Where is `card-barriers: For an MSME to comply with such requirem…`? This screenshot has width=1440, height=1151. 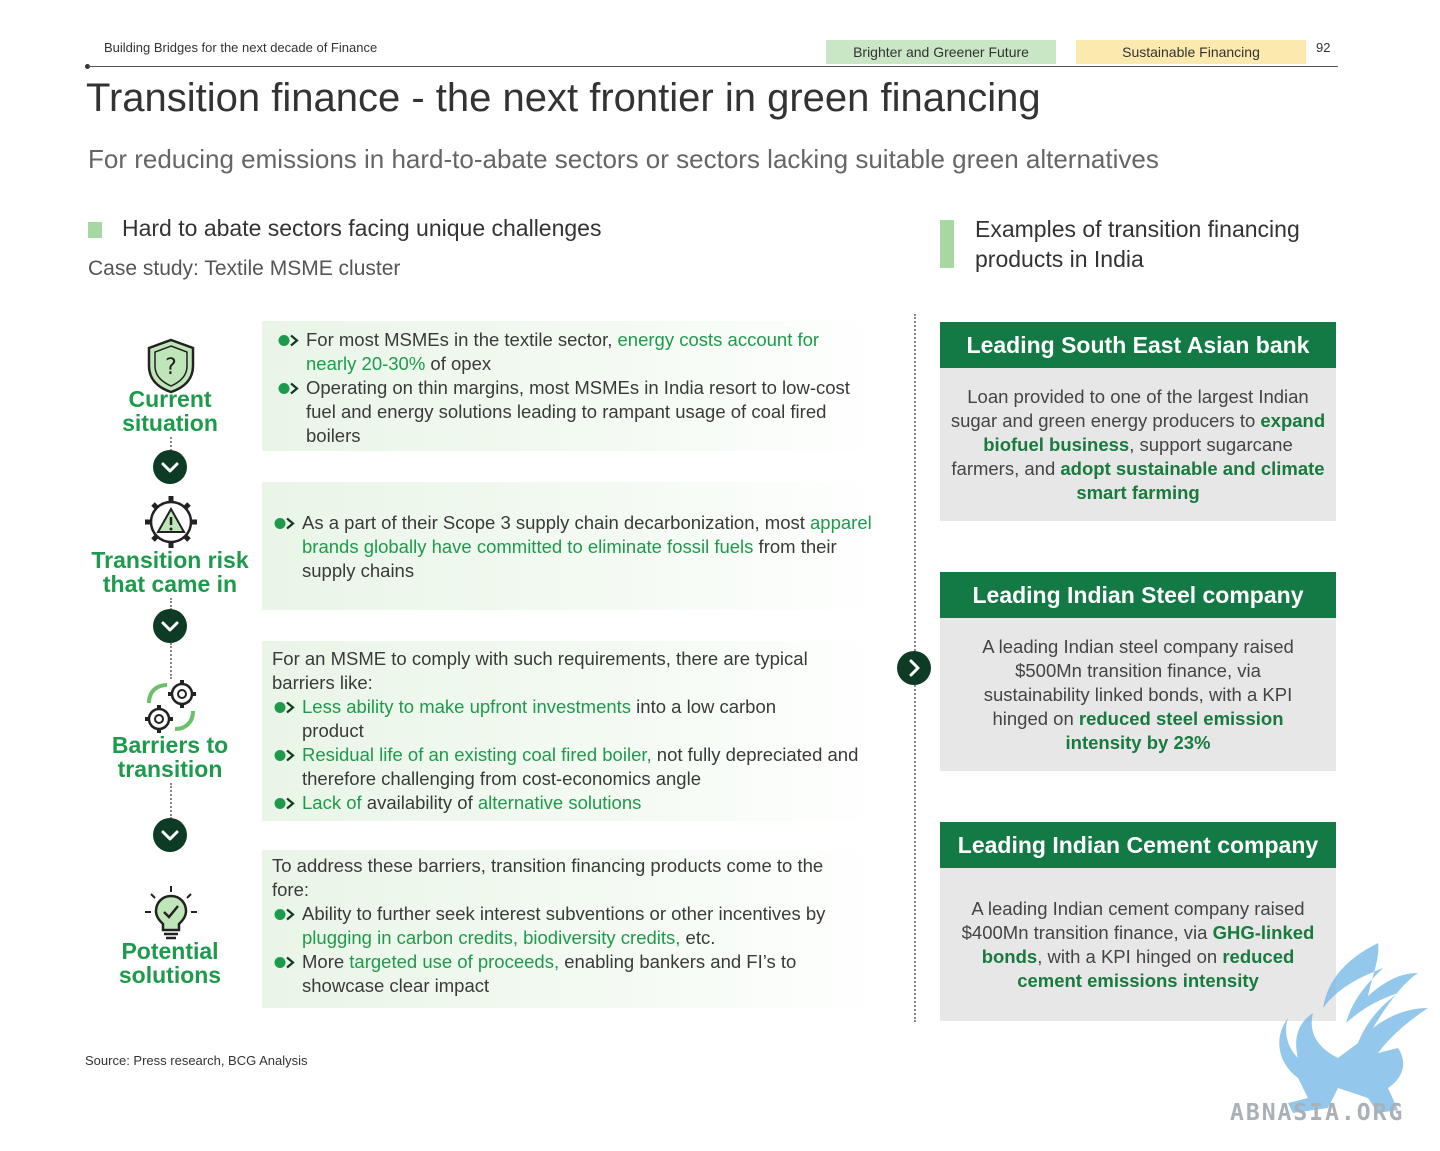 card-barriers: For an MSME to comply with such requirem… is located at coordinates (572, 731).